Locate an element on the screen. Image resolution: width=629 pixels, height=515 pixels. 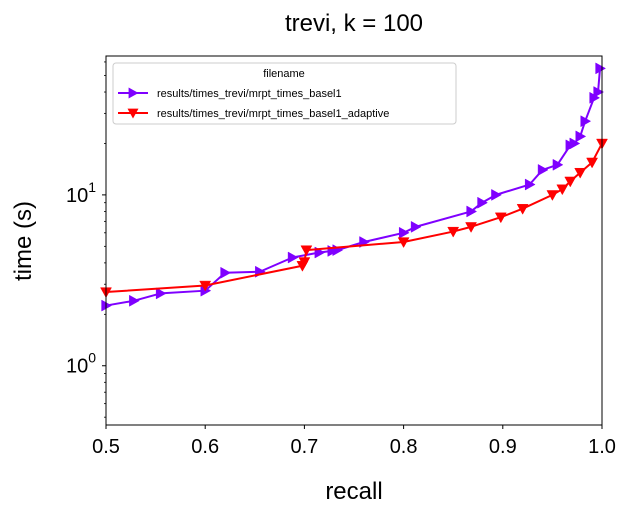
y-axis: 10⁰ 10¹ is located at coordinates (86, 239).